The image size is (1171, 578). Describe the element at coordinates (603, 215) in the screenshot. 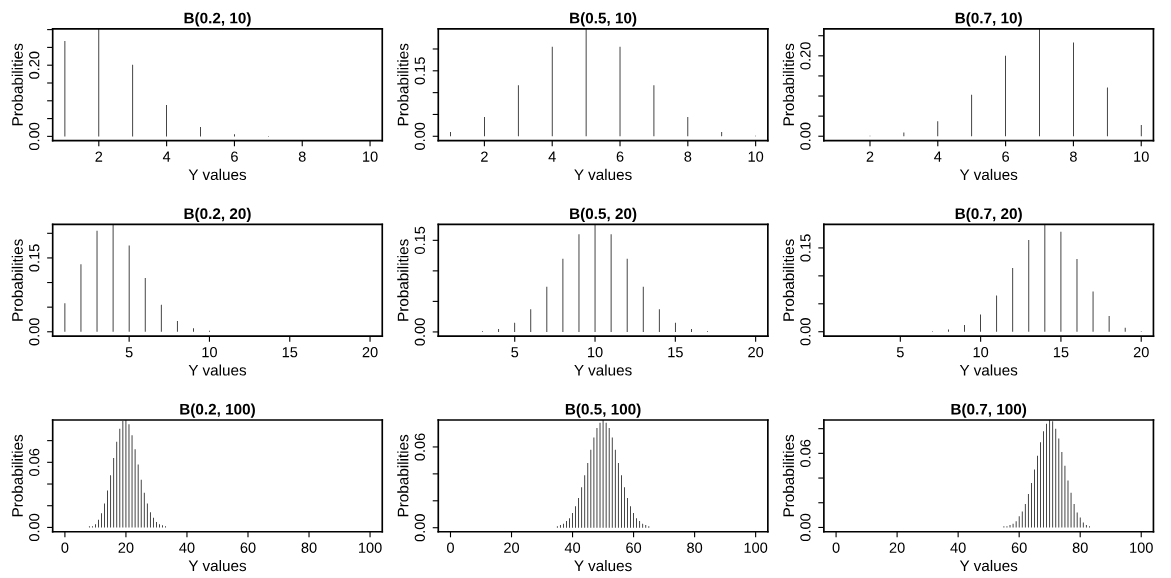

I see `chart-title: B(0.5, 20)` at that location.